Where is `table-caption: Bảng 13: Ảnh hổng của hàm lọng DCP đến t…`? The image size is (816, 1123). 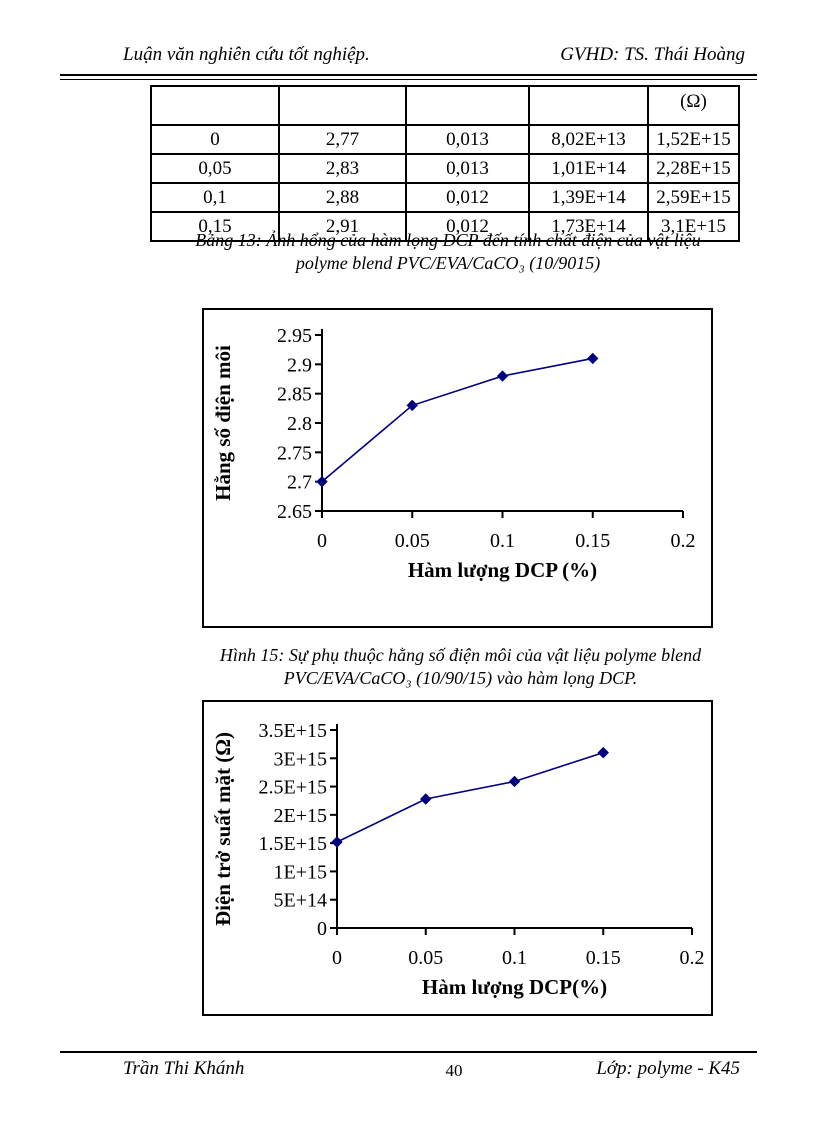
table-caption: Bảng 13: Ảnh hổng của hàm lọng DCP đến t… is located at coordinates (448, 252).